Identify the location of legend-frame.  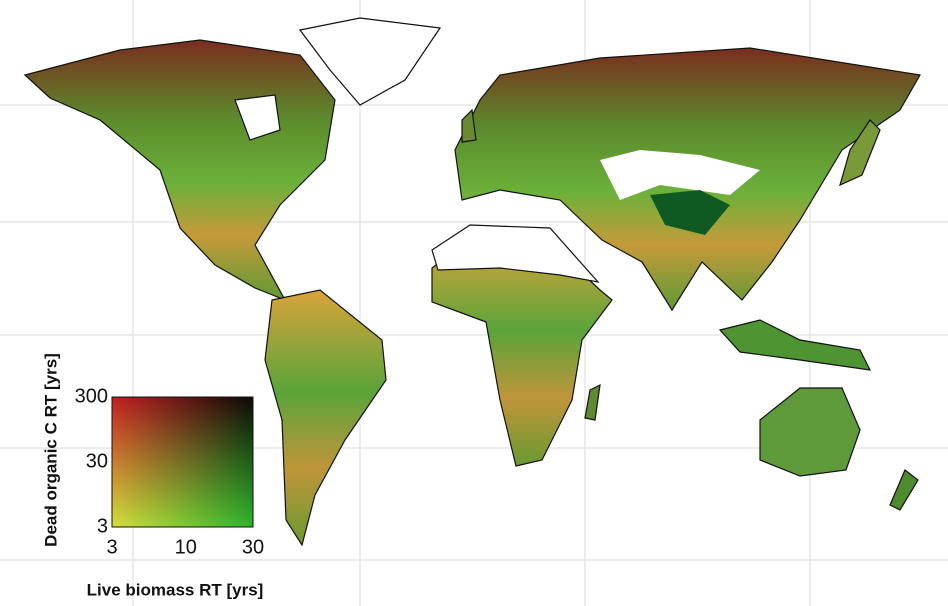
(182, 462).